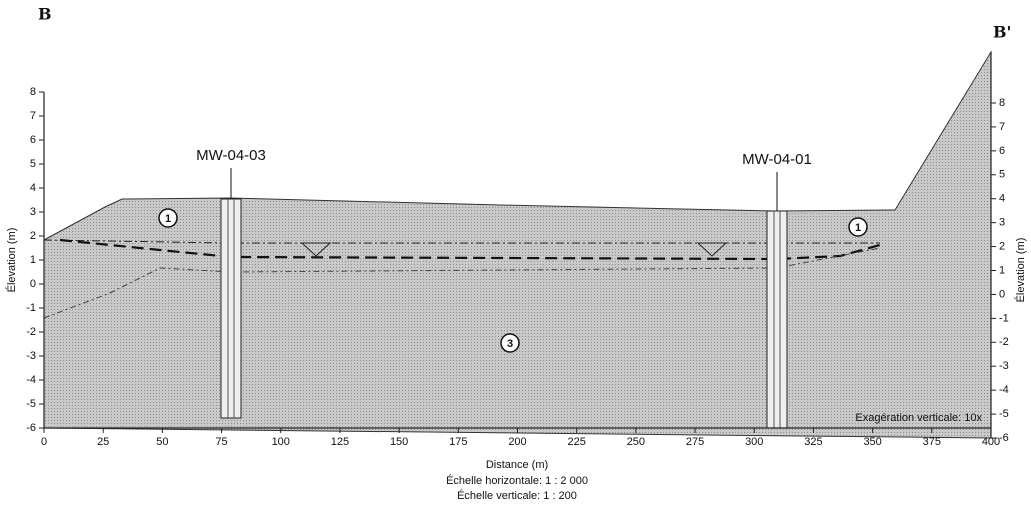 The height and width of the screenshot is (505, 1031). What do you see at coordinates (517, 480) in the screenshot?
I see `scale-label: Échelle horizontale: 1 : 2 000` at bounding box center [517, 480].